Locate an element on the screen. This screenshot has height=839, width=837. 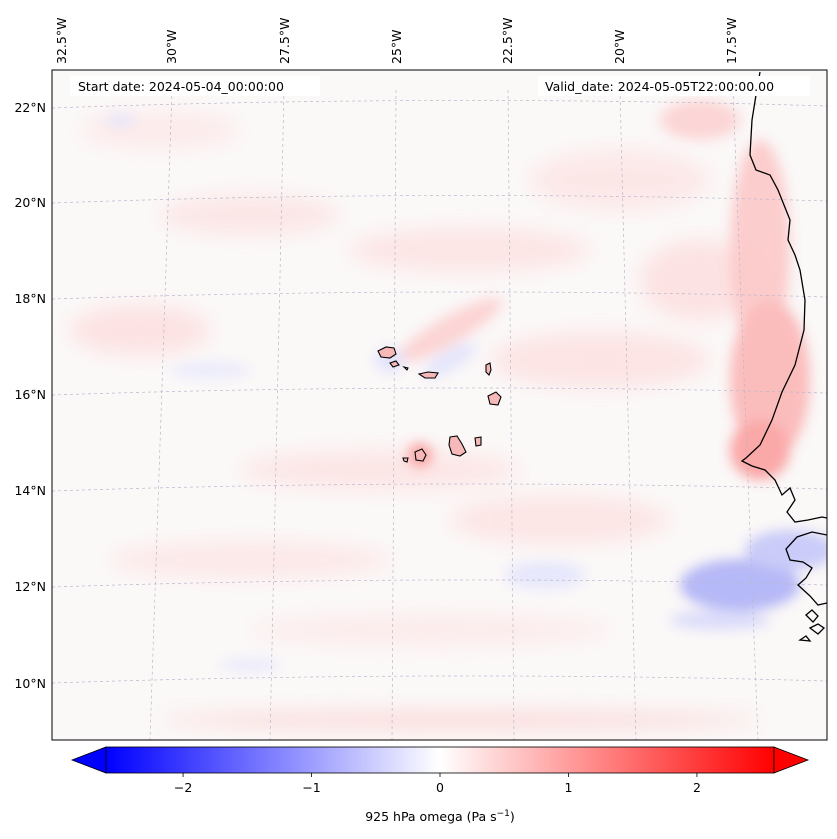
parallel-18n is located at coordinates (439, 295).